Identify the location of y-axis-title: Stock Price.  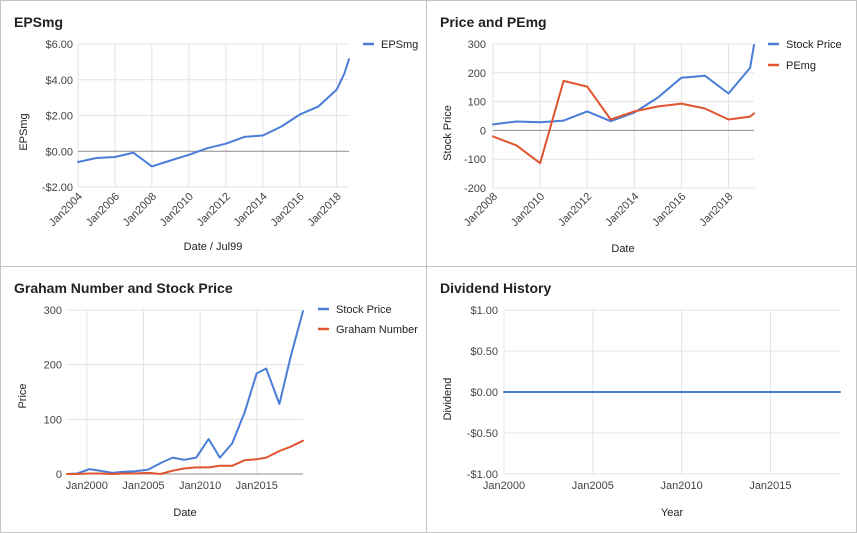
(448, 133).